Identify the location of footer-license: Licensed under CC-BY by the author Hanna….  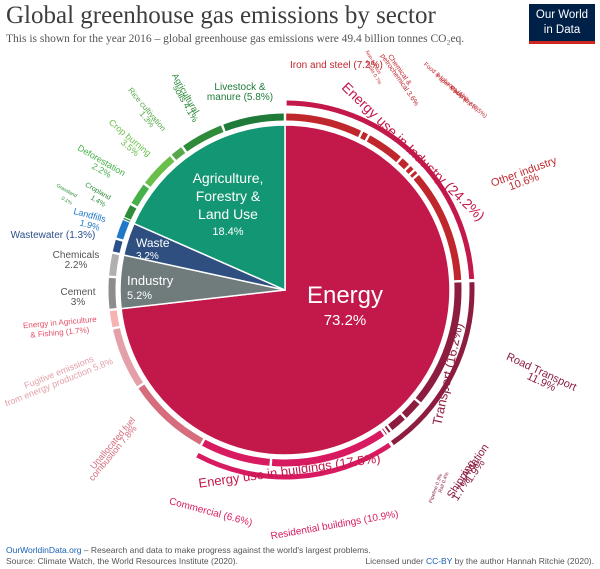
(479, 561).